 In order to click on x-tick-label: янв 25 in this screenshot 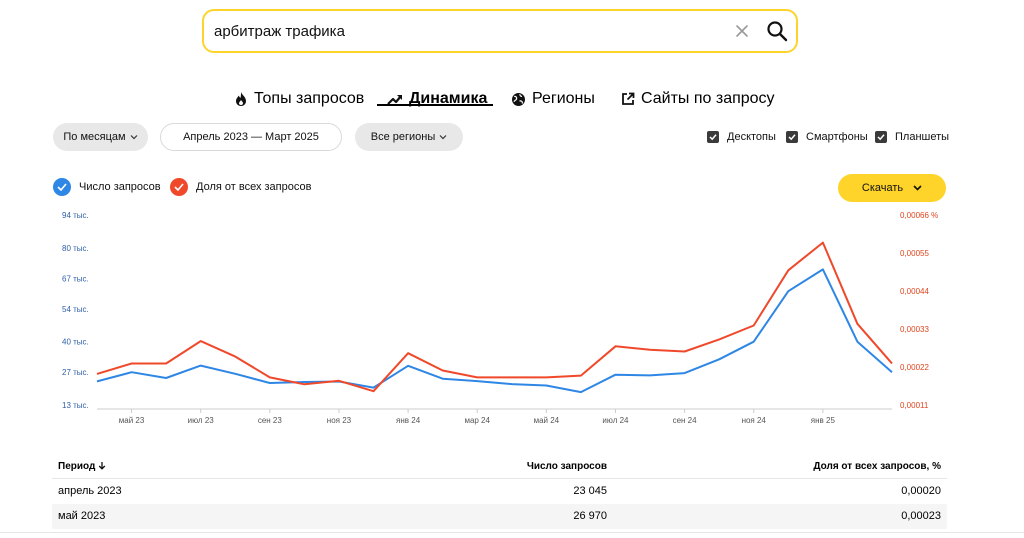, I will do `click(823, 420)`.